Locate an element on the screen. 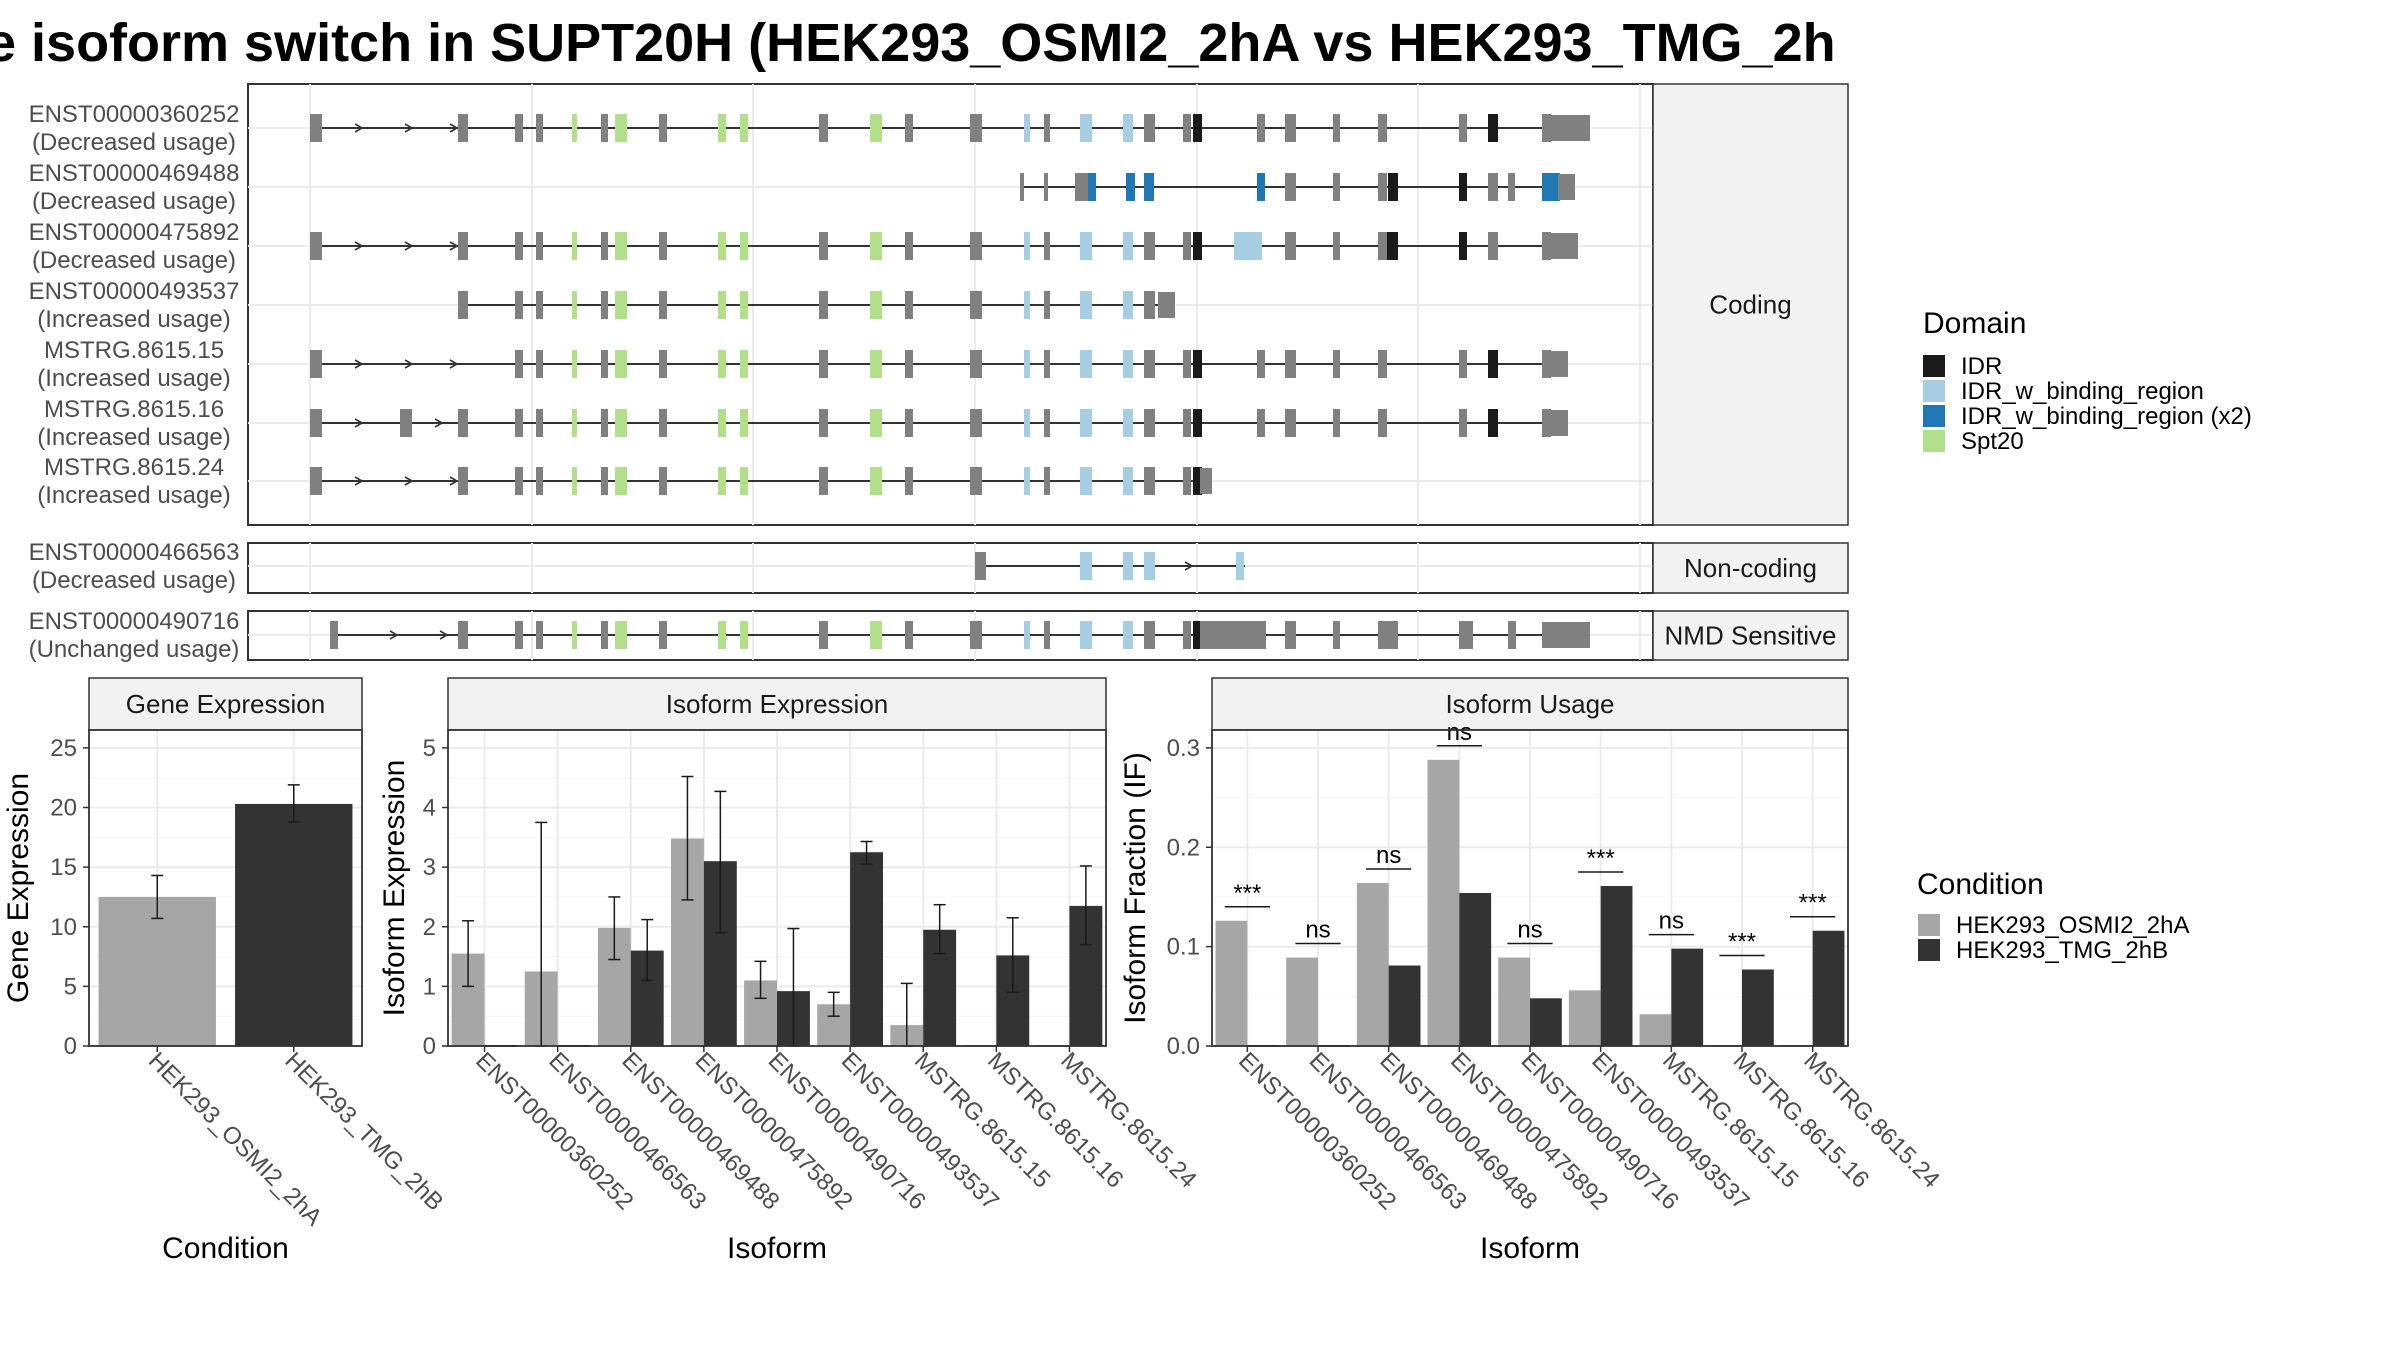  panel-strip-label: Isoform Usage is located at coordinates (1529, 704).